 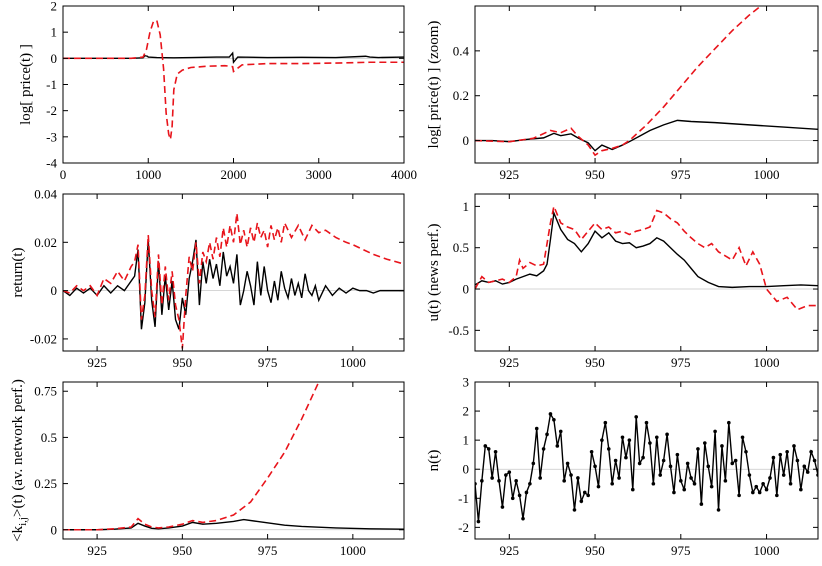 I want to click on x-tick-label: 2000, so click(x=234, y=174).